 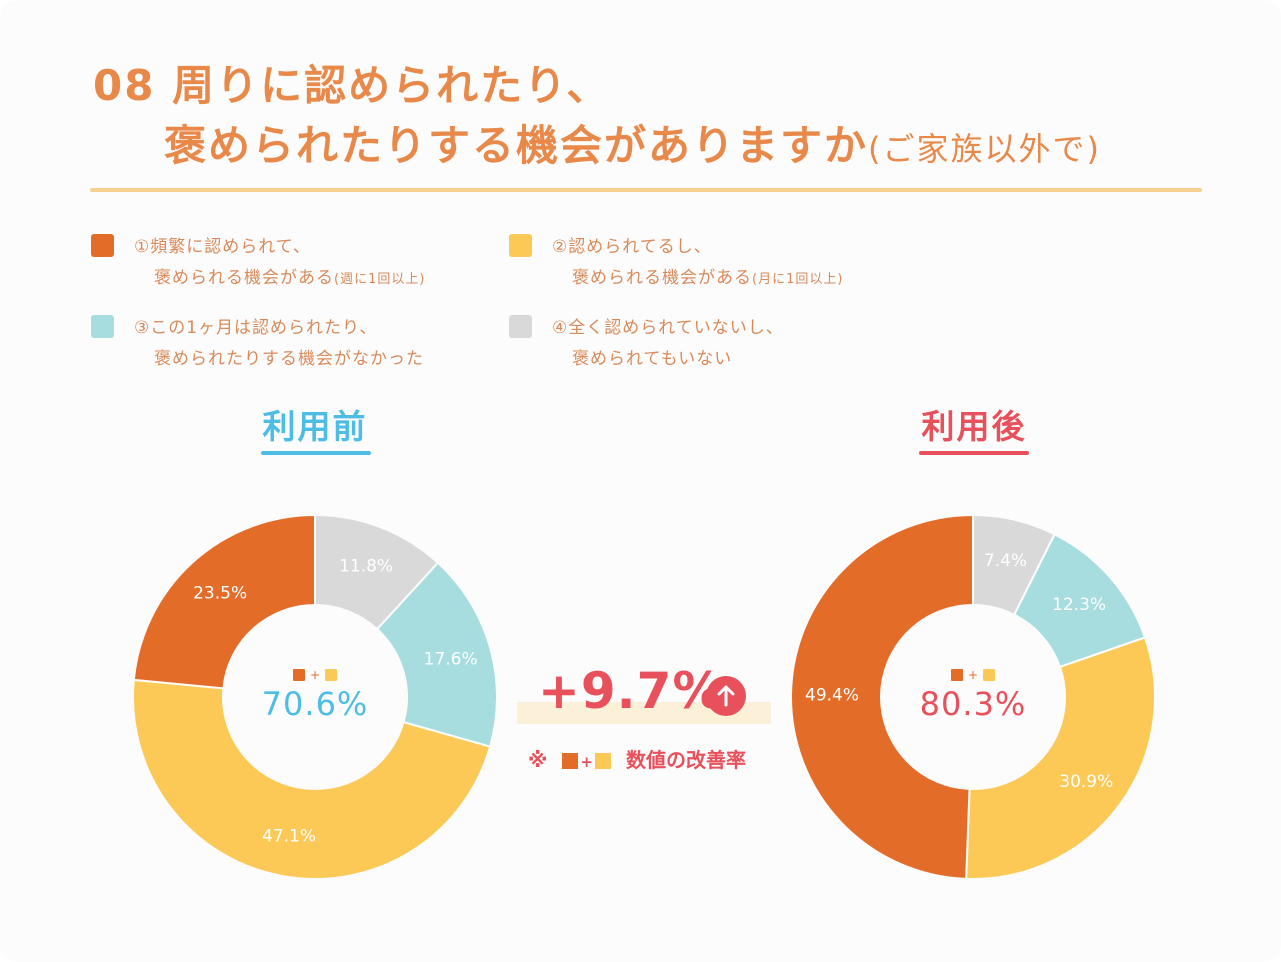 What do you see at coordinates (644, 713) in the screenshot?
I see `difference-highlight` at bounding box center [644, 713].